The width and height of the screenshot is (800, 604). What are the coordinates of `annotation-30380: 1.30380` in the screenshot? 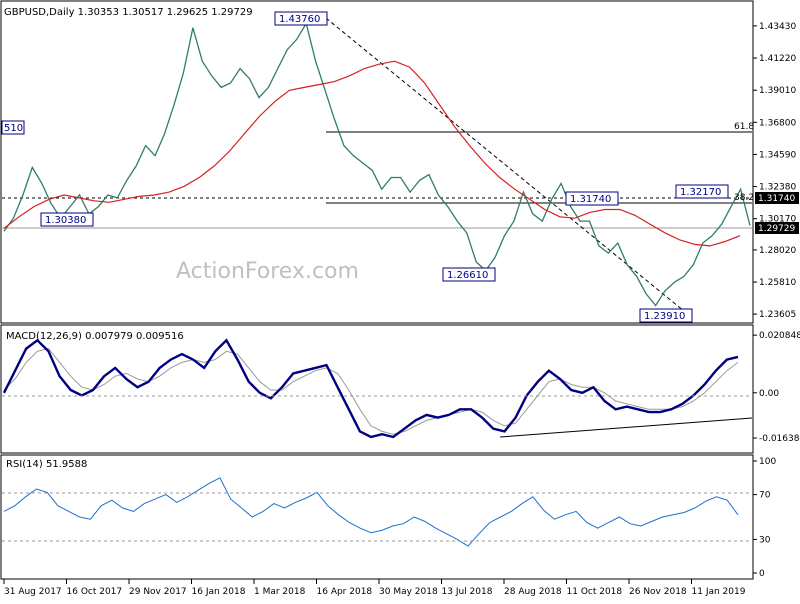 It's located at (67, 219).